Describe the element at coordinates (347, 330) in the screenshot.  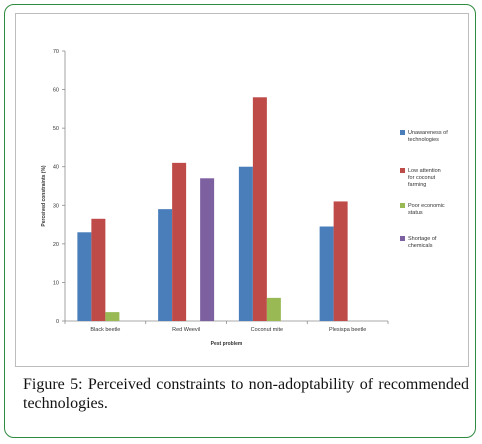
I see `x-tick-label: Plesispa beetle` at that location.